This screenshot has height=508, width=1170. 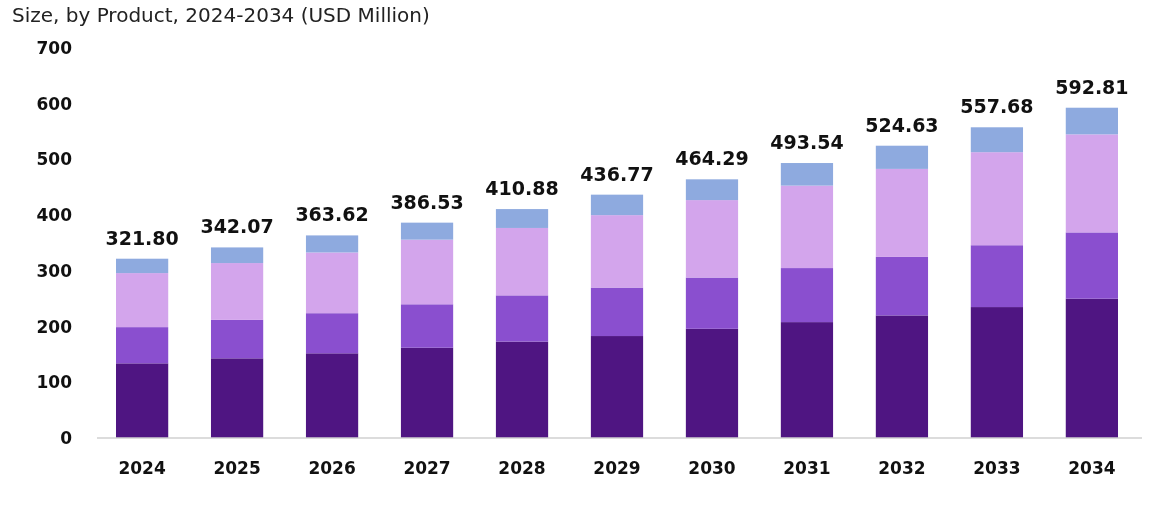 What do you see at coordinates (427, 468) in the screenshot?
I see `x-tick-label: 2027` at bounding box center [427, 468].